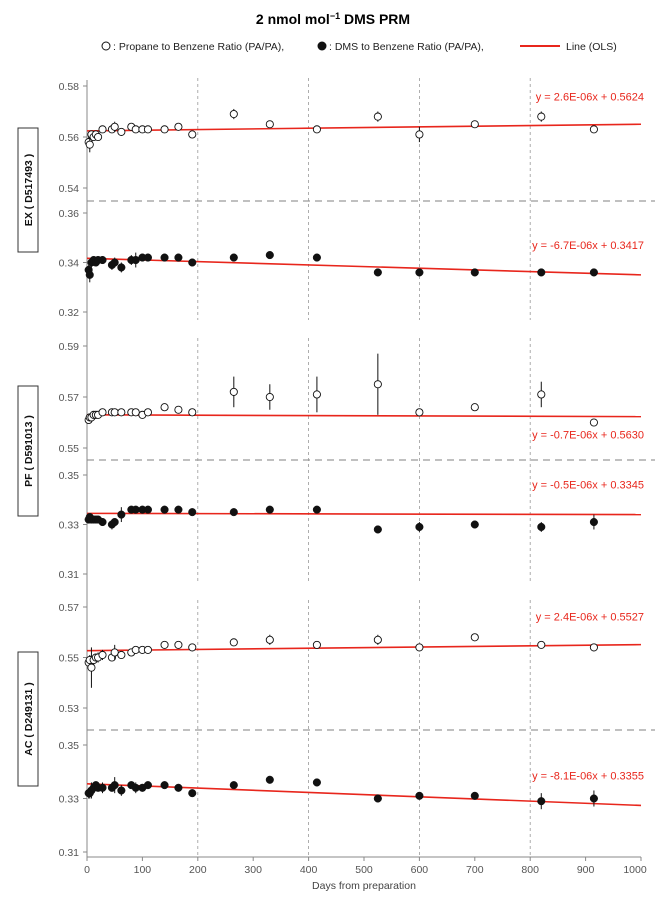  I want to click on fit-equation: y = 2.4E-06x + 0.5527, so click(590, 618).